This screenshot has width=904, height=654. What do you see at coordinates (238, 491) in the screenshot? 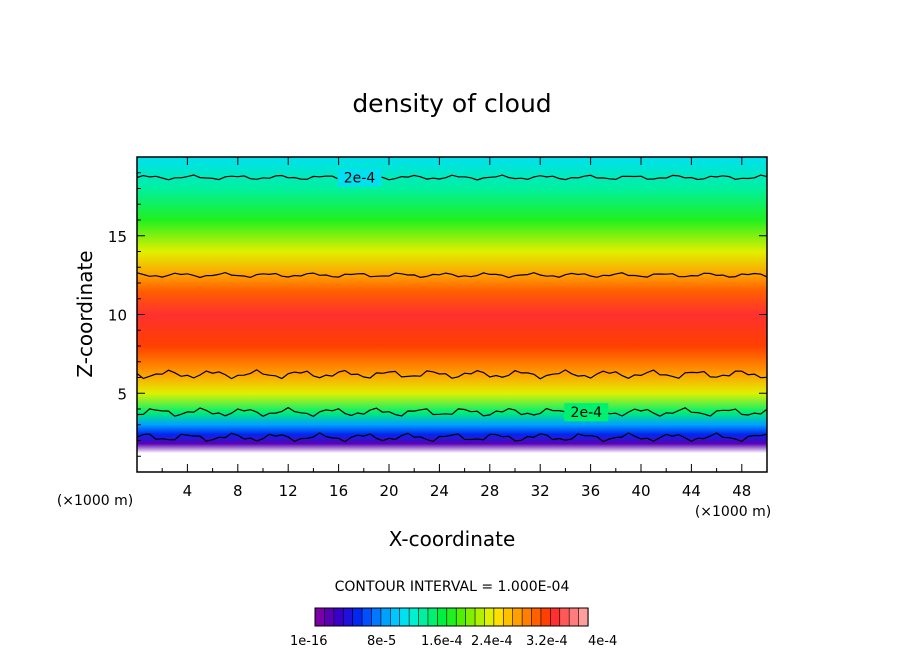
I see `x-tick-label: 8` at bounding box center [238, 491].